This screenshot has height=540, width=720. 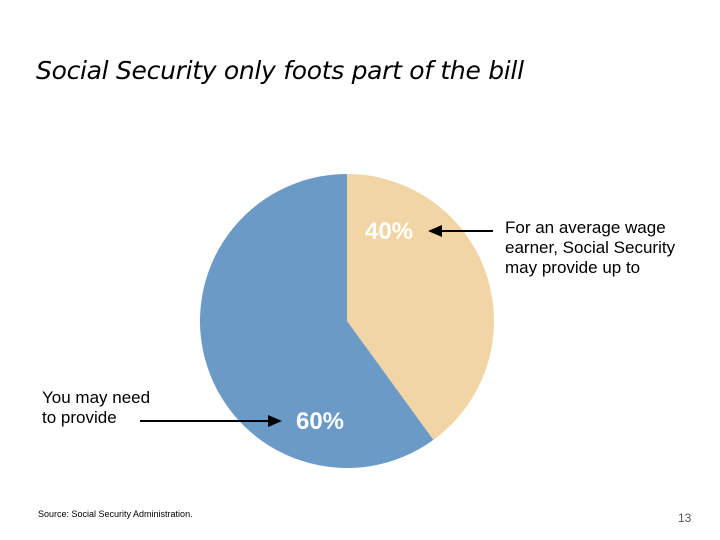 I want to click on page-number: 13, so click(x=685, y=518).